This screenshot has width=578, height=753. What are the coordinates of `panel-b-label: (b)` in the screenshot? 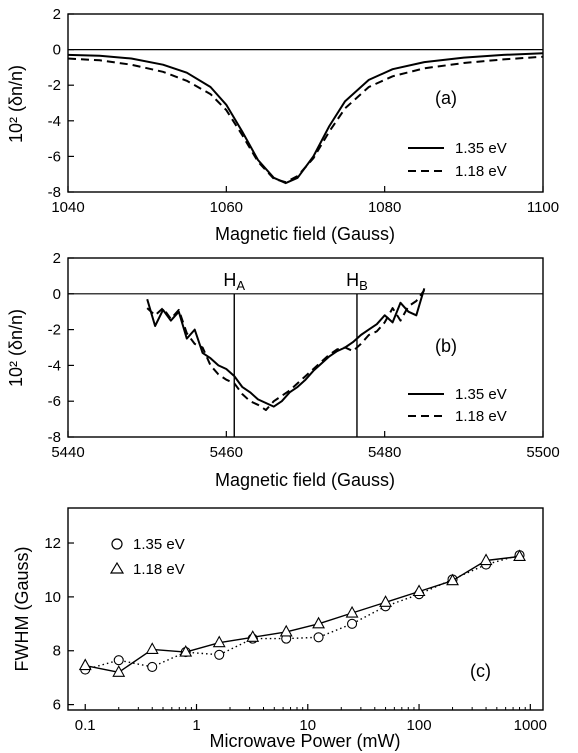 It's located at (446, 346).